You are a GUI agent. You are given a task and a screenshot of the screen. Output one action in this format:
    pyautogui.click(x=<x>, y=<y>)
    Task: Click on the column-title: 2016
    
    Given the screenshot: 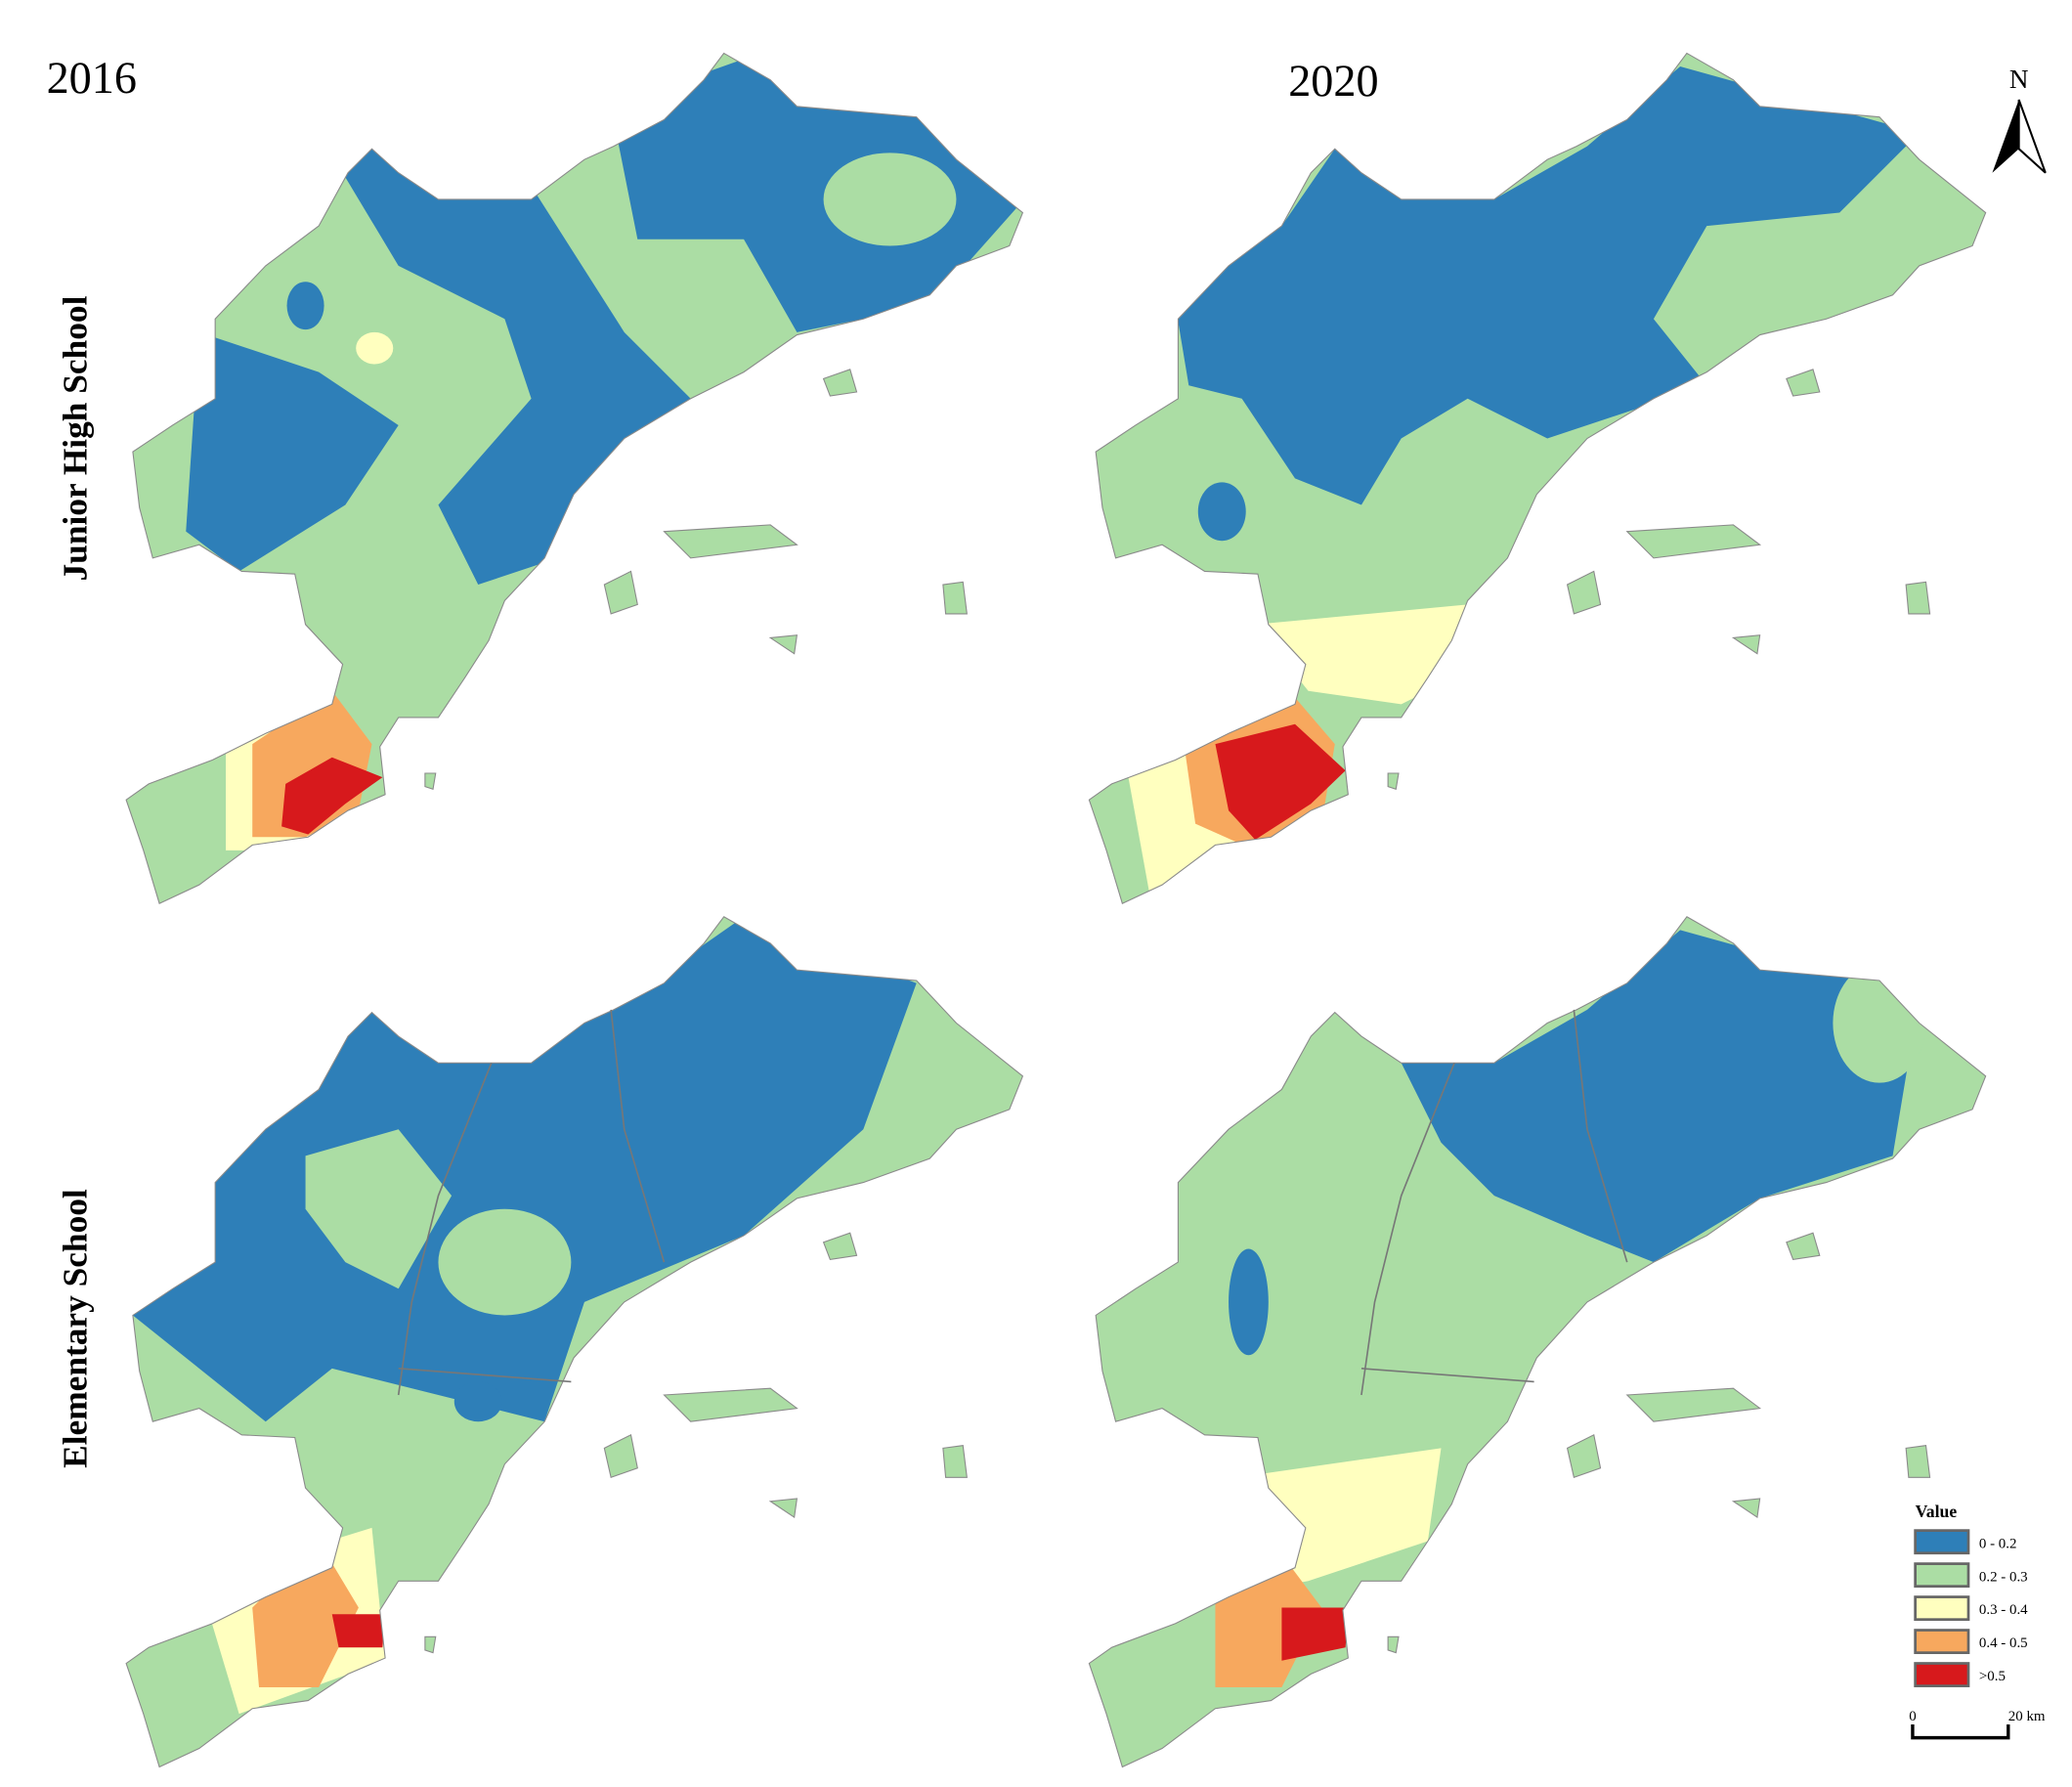 What is the action you would take?
    pyautogui.click(x=92, y=78)
    